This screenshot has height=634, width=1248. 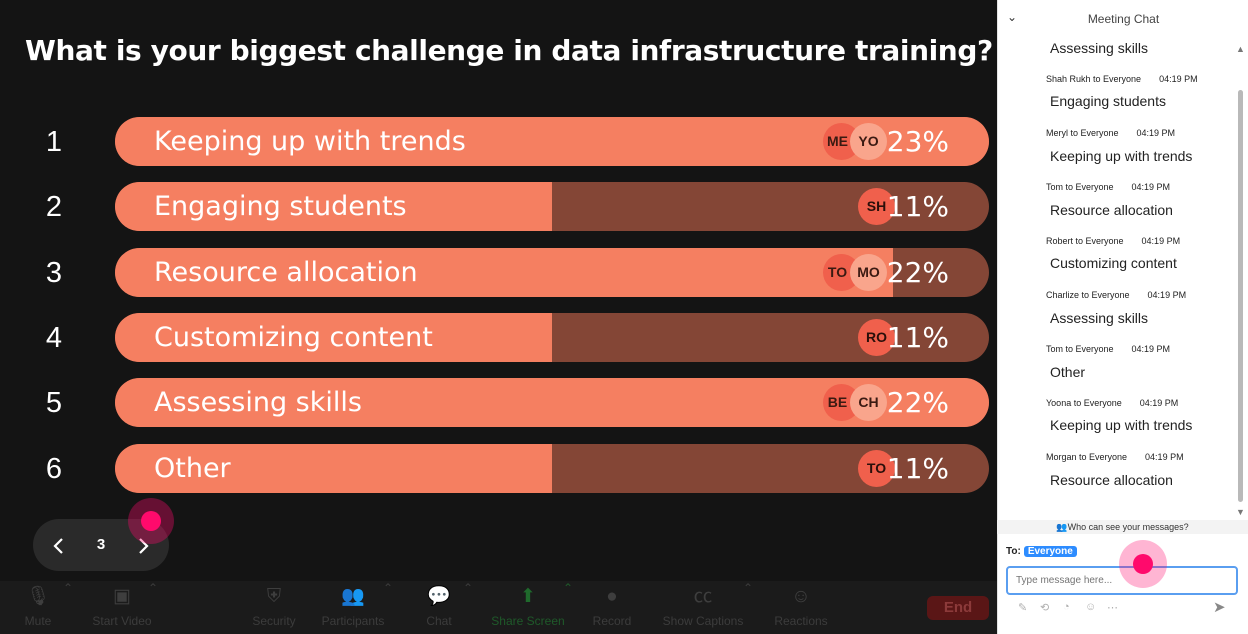 What do you see at coordinates (528, 607) in the screenshot?
I see `share-screen-button: ⬆ Share Screen` at bounding box center [528, 607].